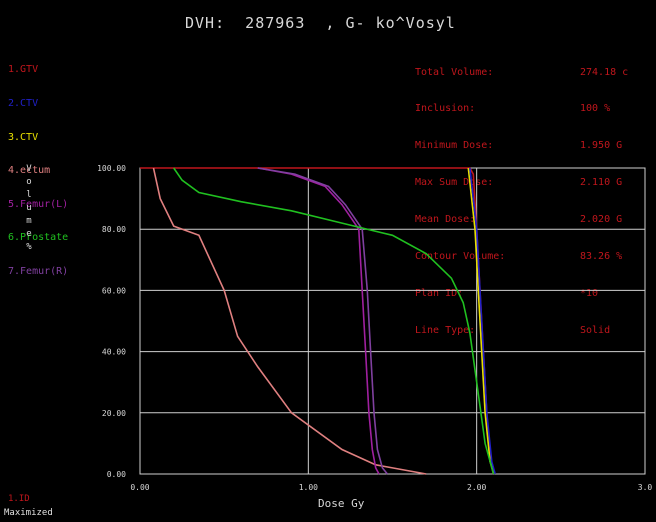 The width and height of the screenshot is (656, 522). What do you see at coordinates (482, 321) in the screenshot?
I see `series-line-2-ctv` at bounding box center [482, 321].